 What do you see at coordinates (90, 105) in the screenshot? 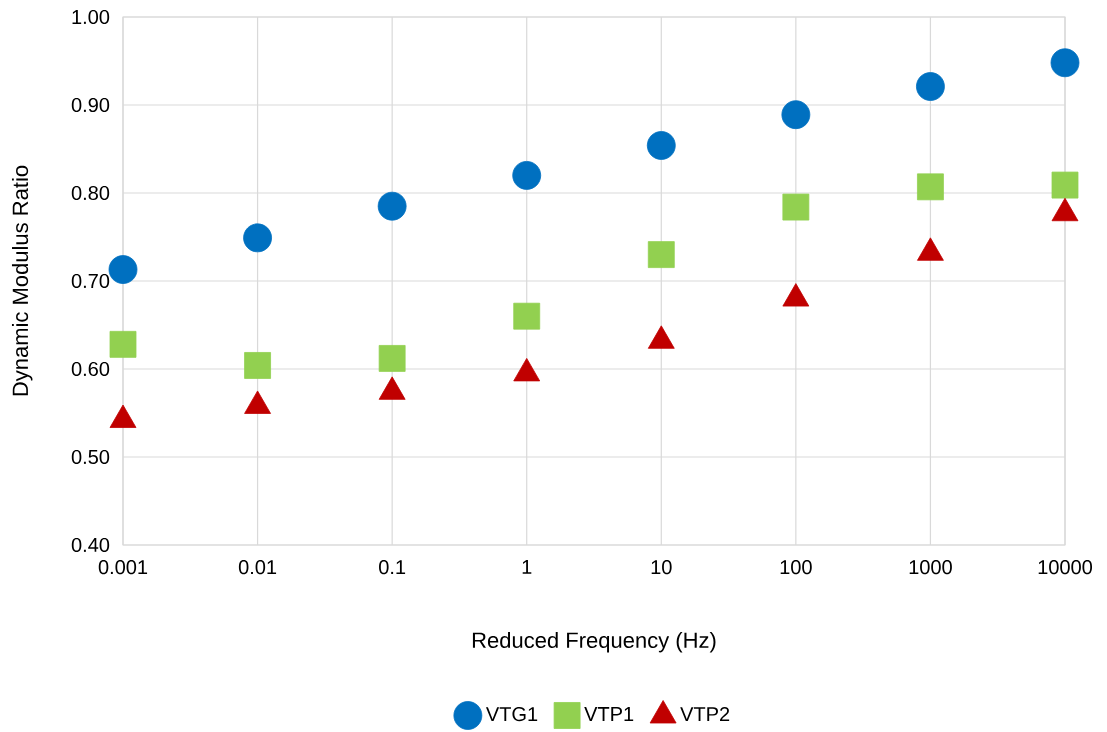
I see `y-tick-label: 0.90` at bounding box center [90, 105].